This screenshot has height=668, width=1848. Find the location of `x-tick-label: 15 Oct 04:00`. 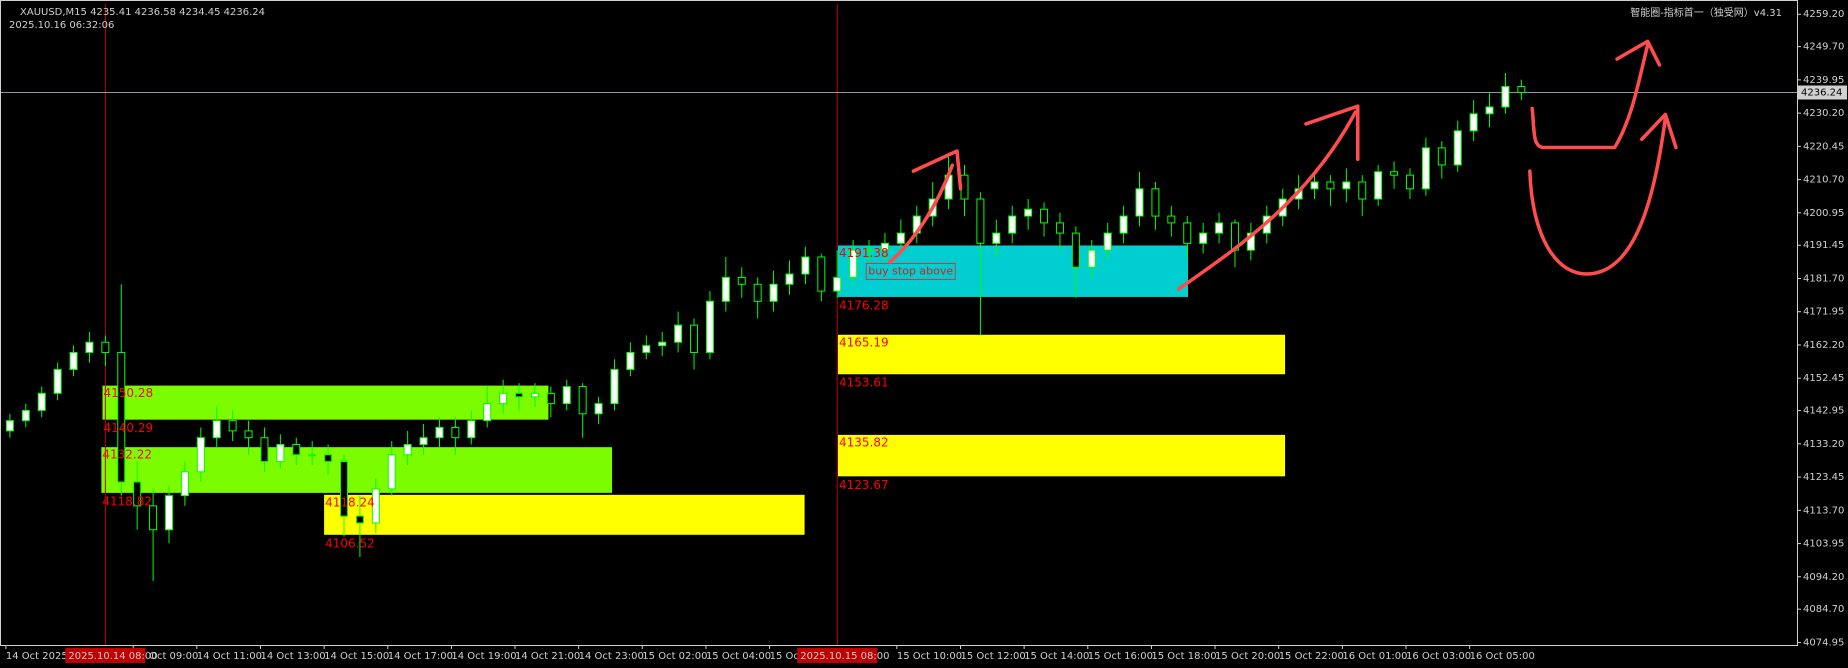

x-tick-label: 15 Oct 04:00 is located at coordinates (738, 656).